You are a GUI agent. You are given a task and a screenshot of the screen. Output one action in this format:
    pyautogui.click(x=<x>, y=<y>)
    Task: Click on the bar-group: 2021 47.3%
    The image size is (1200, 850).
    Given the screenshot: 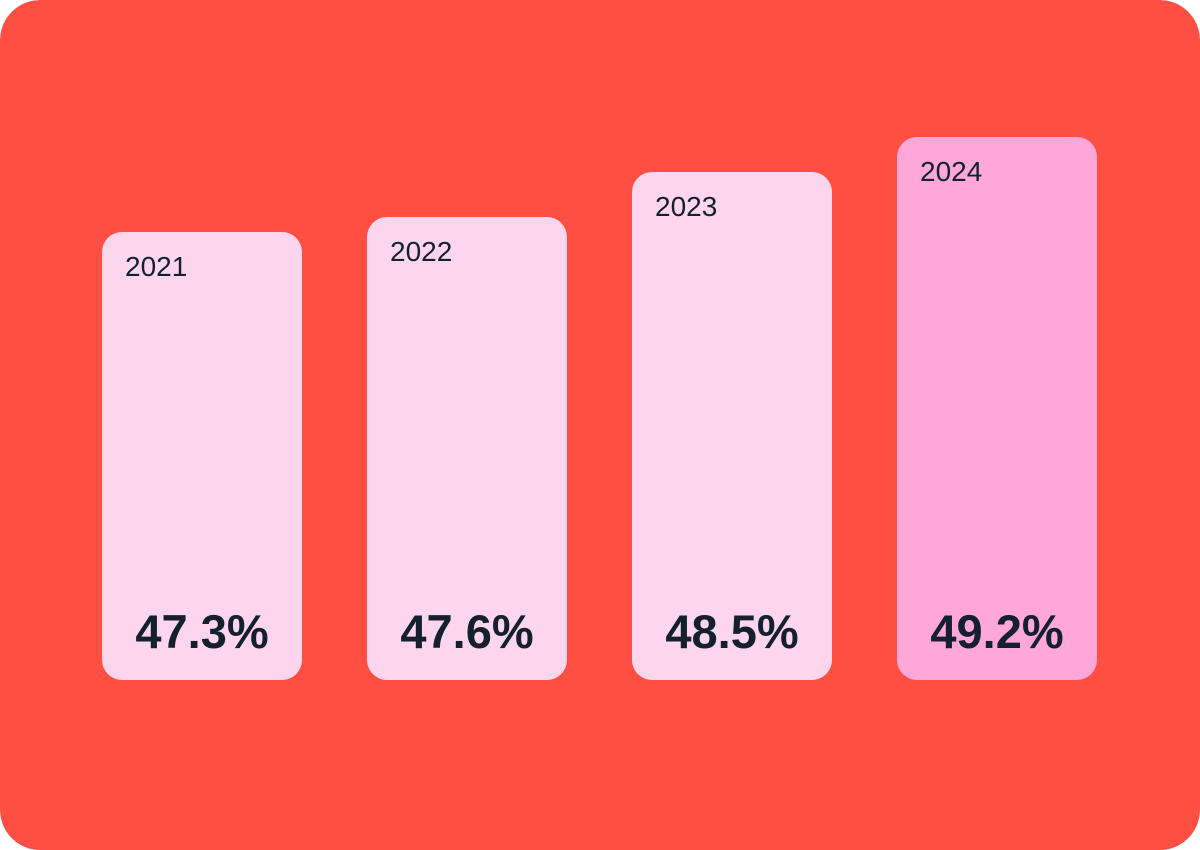 What is the action you would take?
    pyautogui.click(x=202, y=456)
    